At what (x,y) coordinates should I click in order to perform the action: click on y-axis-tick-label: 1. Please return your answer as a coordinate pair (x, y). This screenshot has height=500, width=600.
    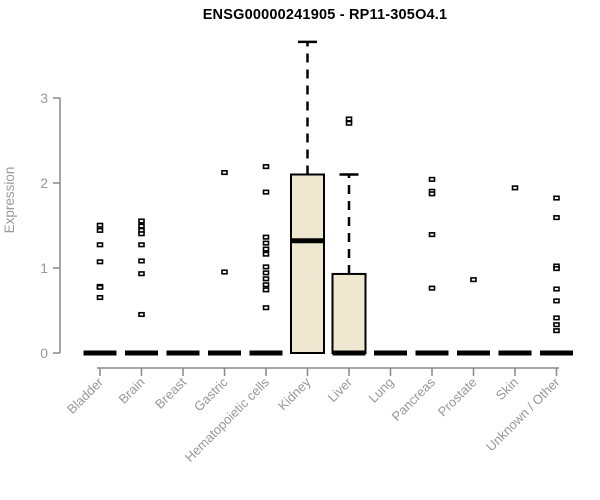
    Looking at the image, I should click on (44, 268).